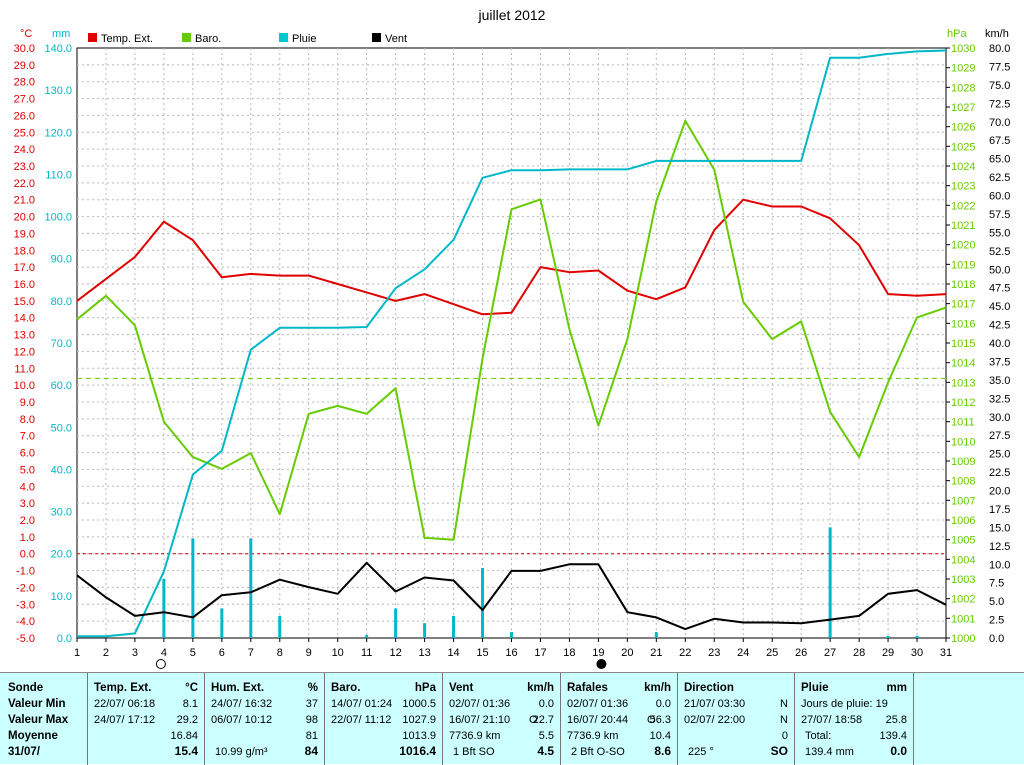  What do you see at coordinates (651, 720) in the screenshot?
I see `gust-max-direction: O` at bounding box center [651, 720].